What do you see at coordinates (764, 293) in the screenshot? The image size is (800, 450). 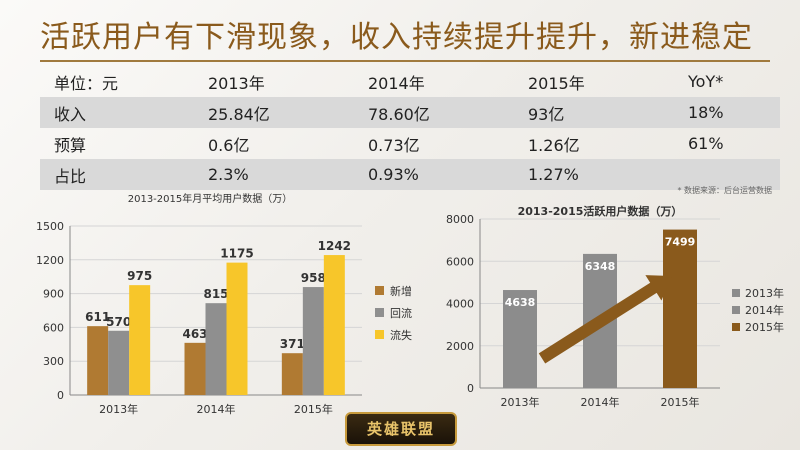 I see `legend-label: 2013年` at bounding box center [764, 293].